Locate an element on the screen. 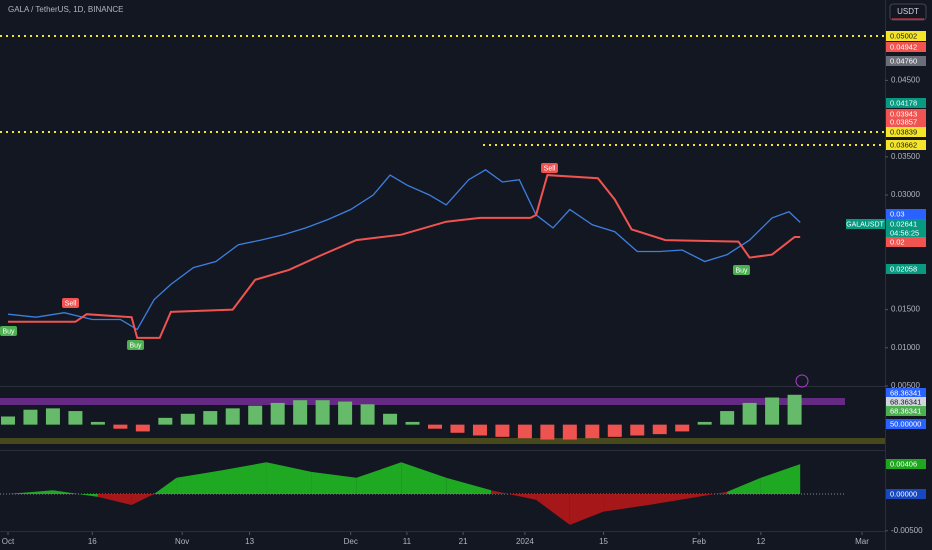  price-tag: 0.03662 is located at coordinates (903, 144).